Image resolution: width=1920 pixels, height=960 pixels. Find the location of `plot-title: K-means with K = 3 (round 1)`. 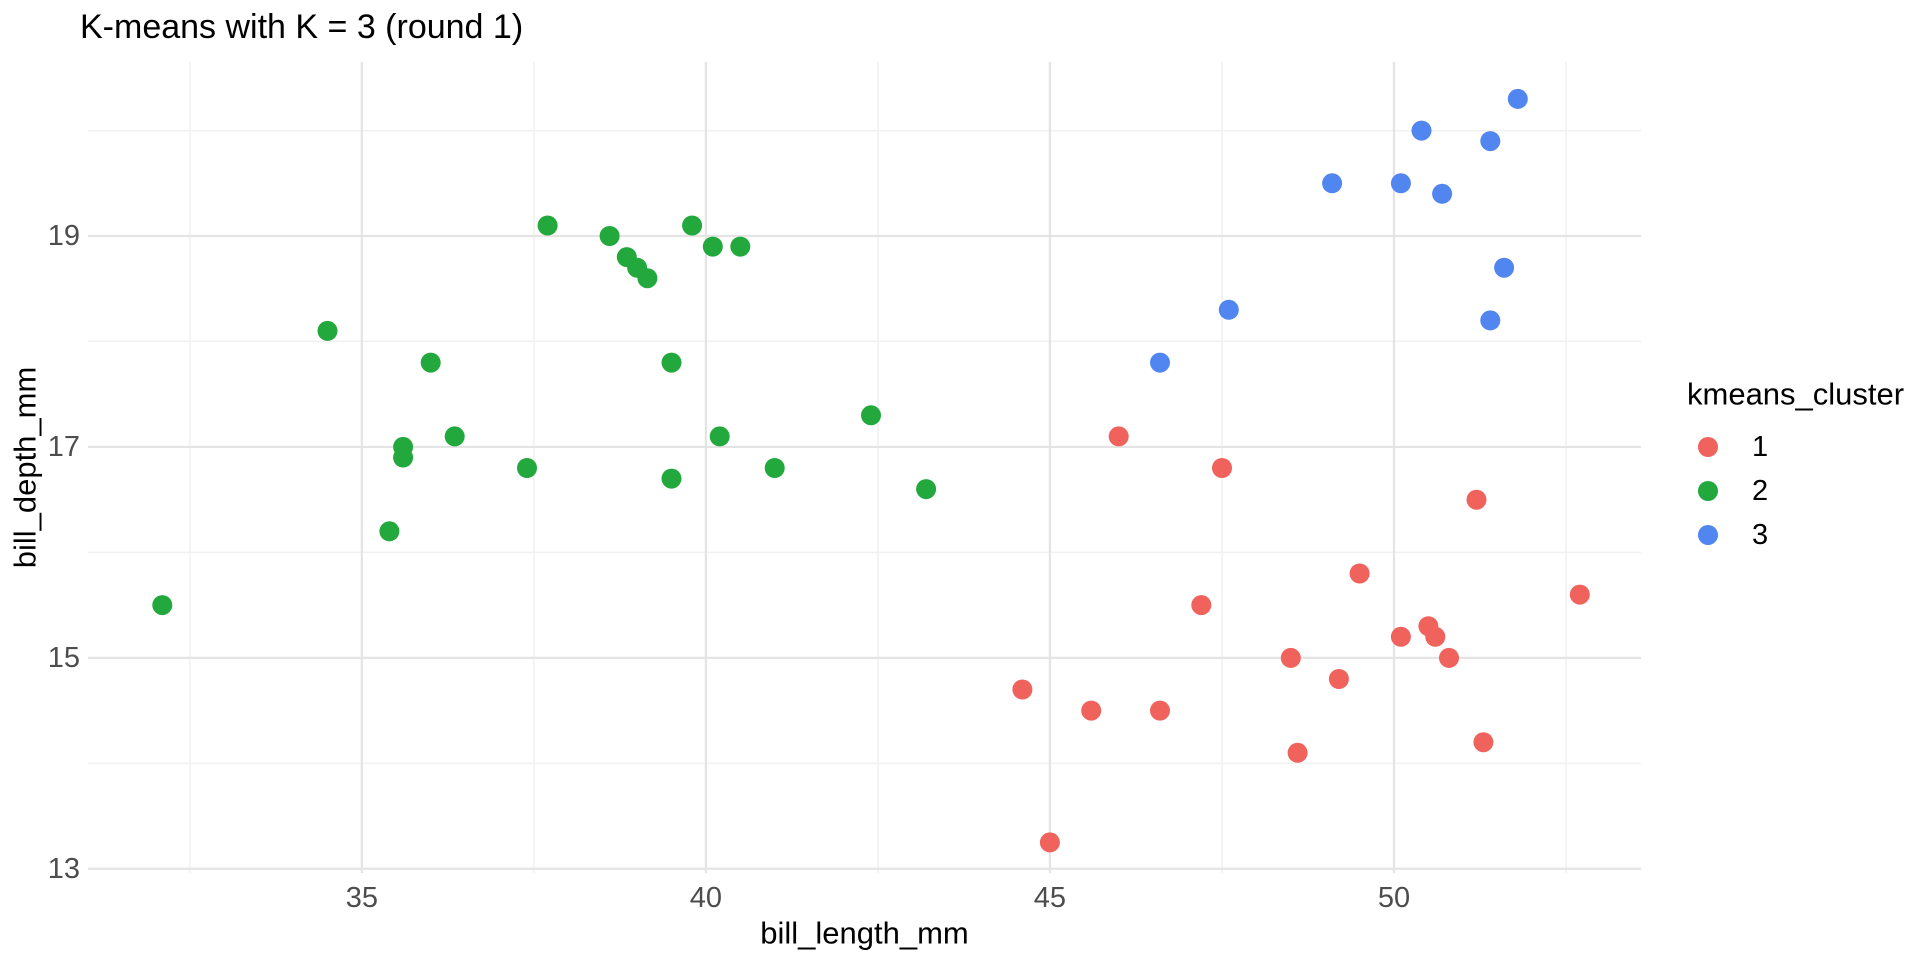

plot-title: K-means with K = 3 (round 1) is located at coordinates (301, 27).